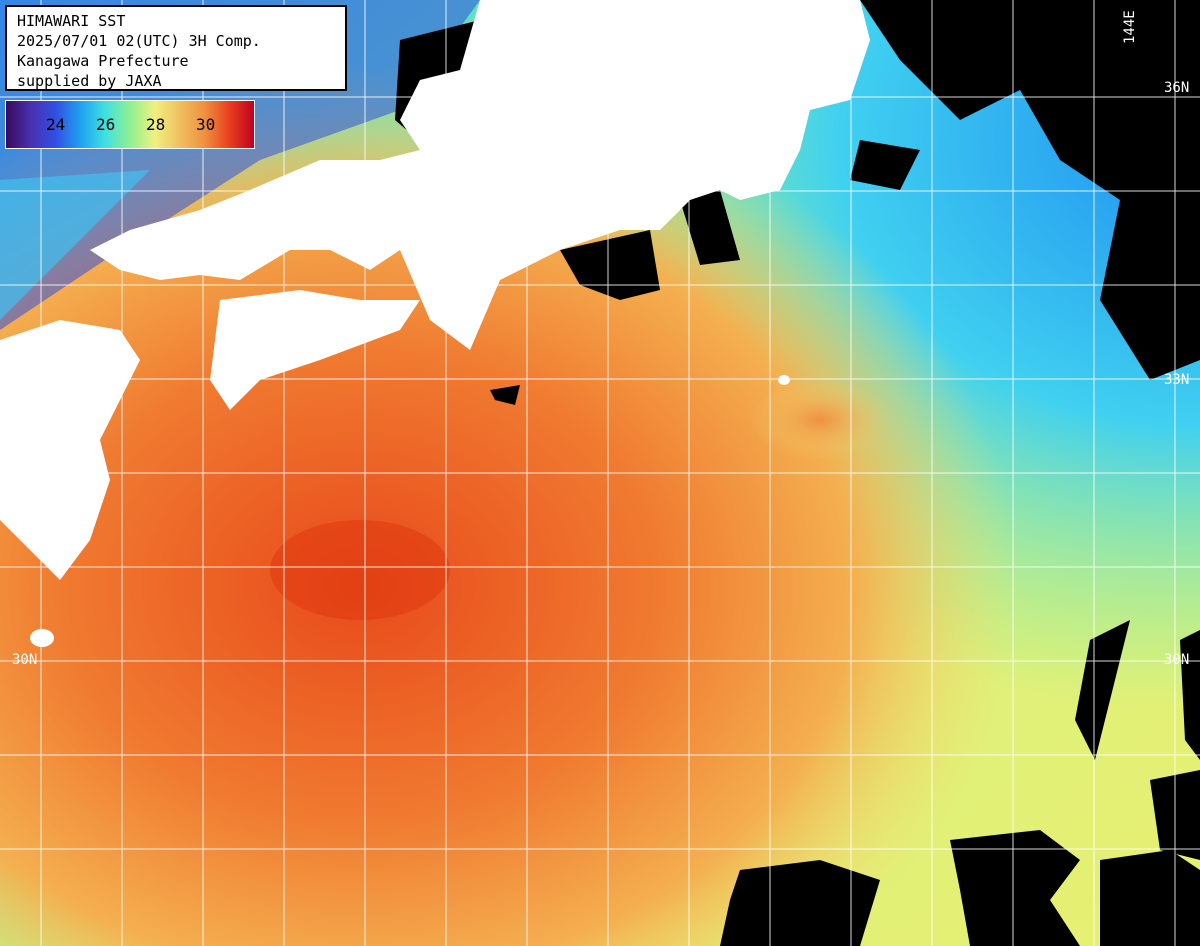  What do you see at coordinates (103, 61) in the screenshot?
I see `region-name: Kanagawa Prefecture` at bounding box center [103, 61].